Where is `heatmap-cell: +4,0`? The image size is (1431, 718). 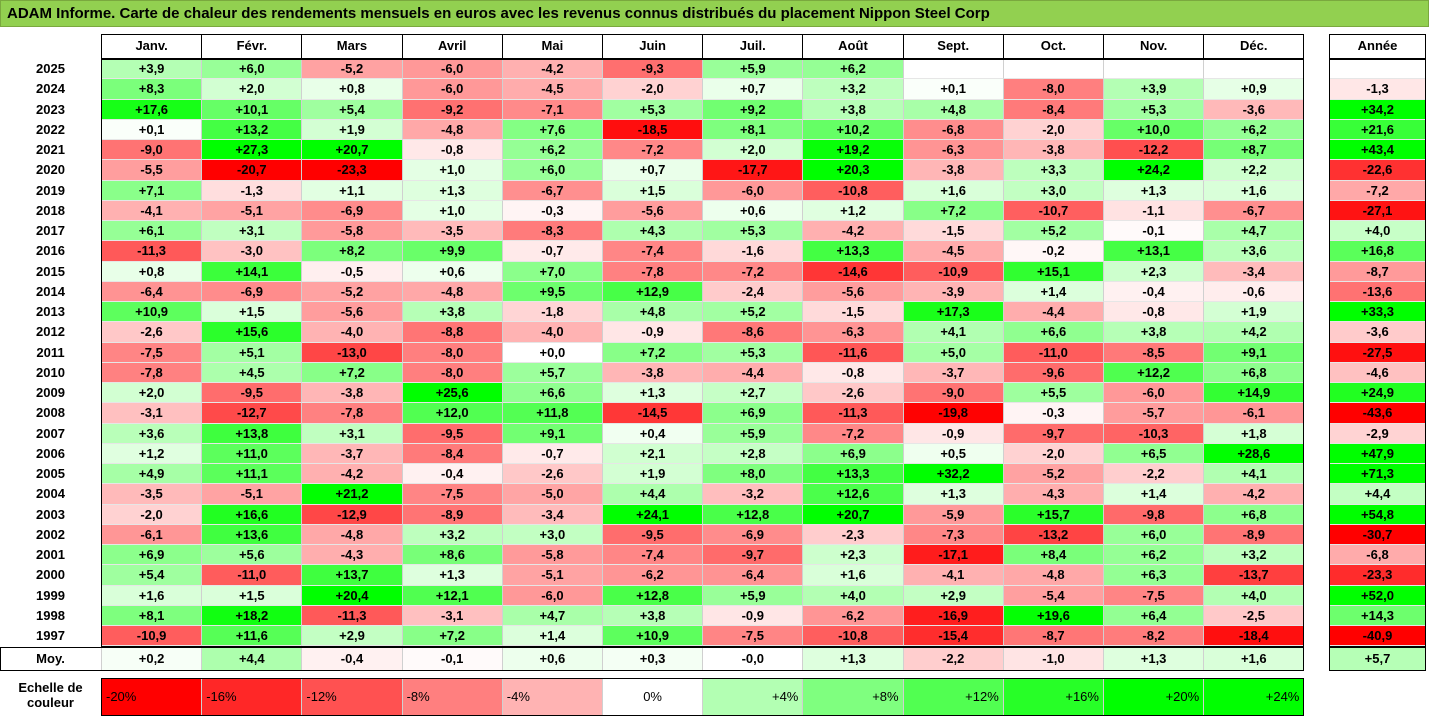 heatmap-cell: +4,0 is located at coordinates (852, 595).